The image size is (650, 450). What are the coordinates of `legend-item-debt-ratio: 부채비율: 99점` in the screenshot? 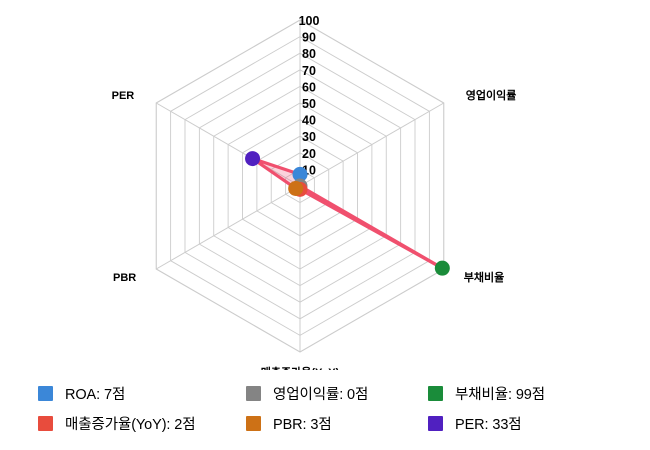 It's located at (528, 393).